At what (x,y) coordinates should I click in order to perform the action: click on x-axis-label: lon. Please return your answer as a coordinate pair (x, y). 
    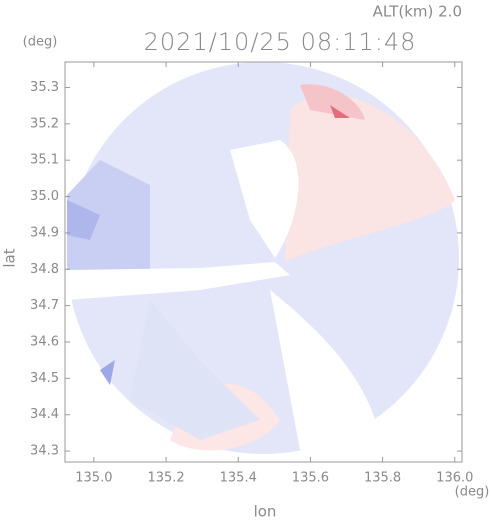
    Looking at the image, I should click on (265, 512).